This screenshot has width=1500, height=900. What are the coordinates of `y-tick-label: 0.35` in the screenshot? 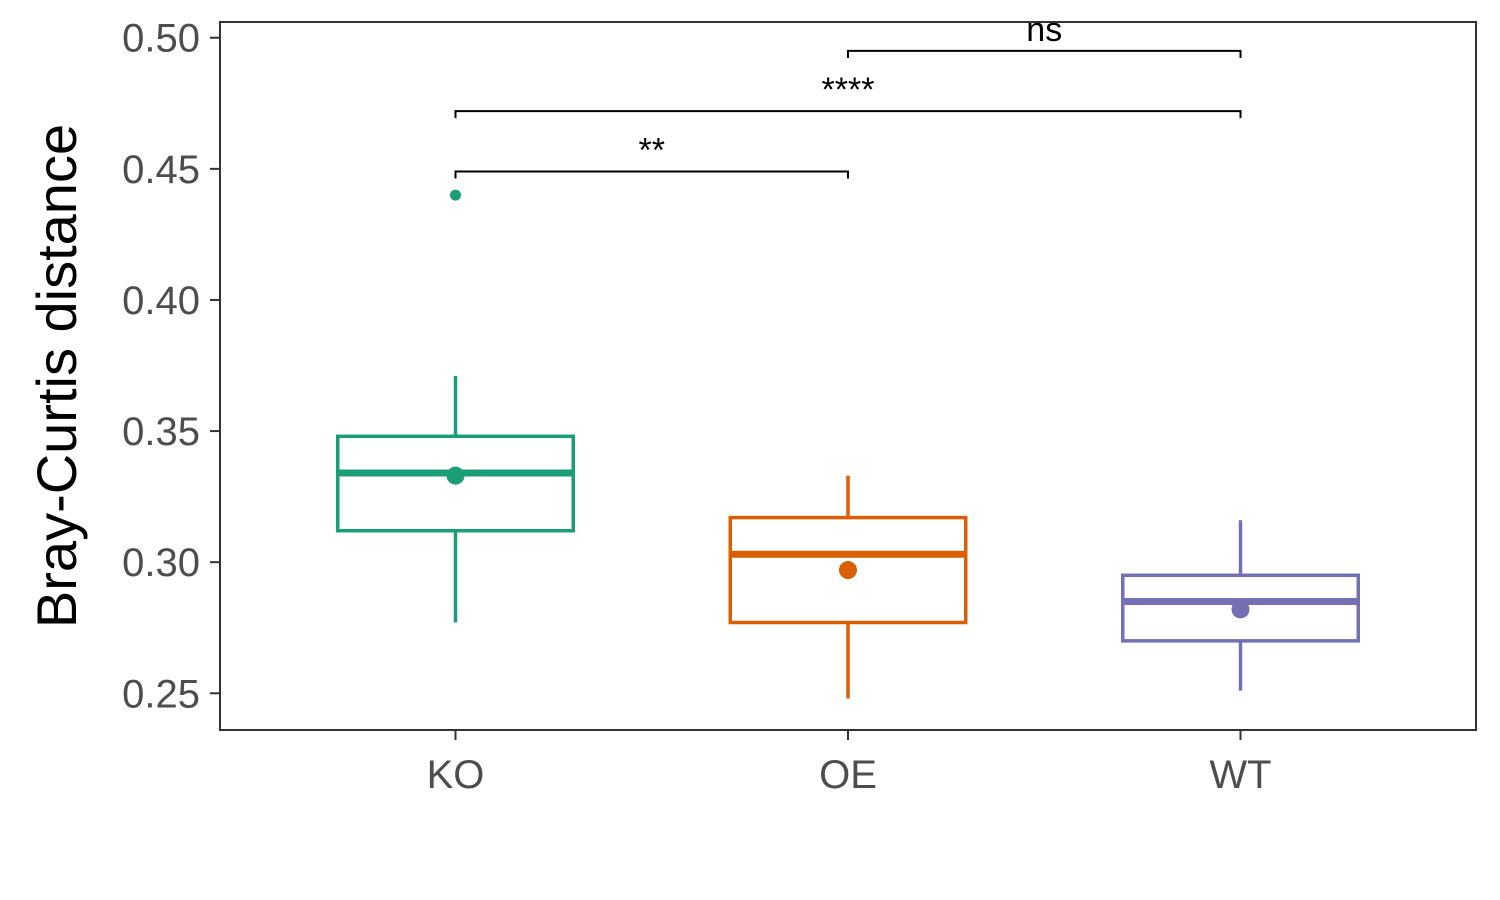 It's located at (161, 432).